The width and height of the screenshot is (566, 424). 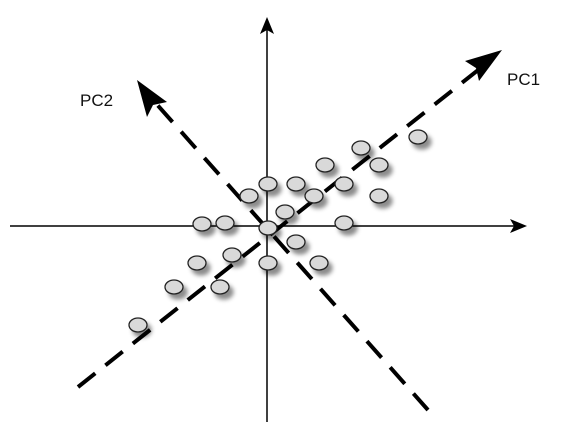 What do you see at coordinates (267, 25) in the screenshot?
I see `y-axis-arrow-icon` at bounding box center [267, 25].